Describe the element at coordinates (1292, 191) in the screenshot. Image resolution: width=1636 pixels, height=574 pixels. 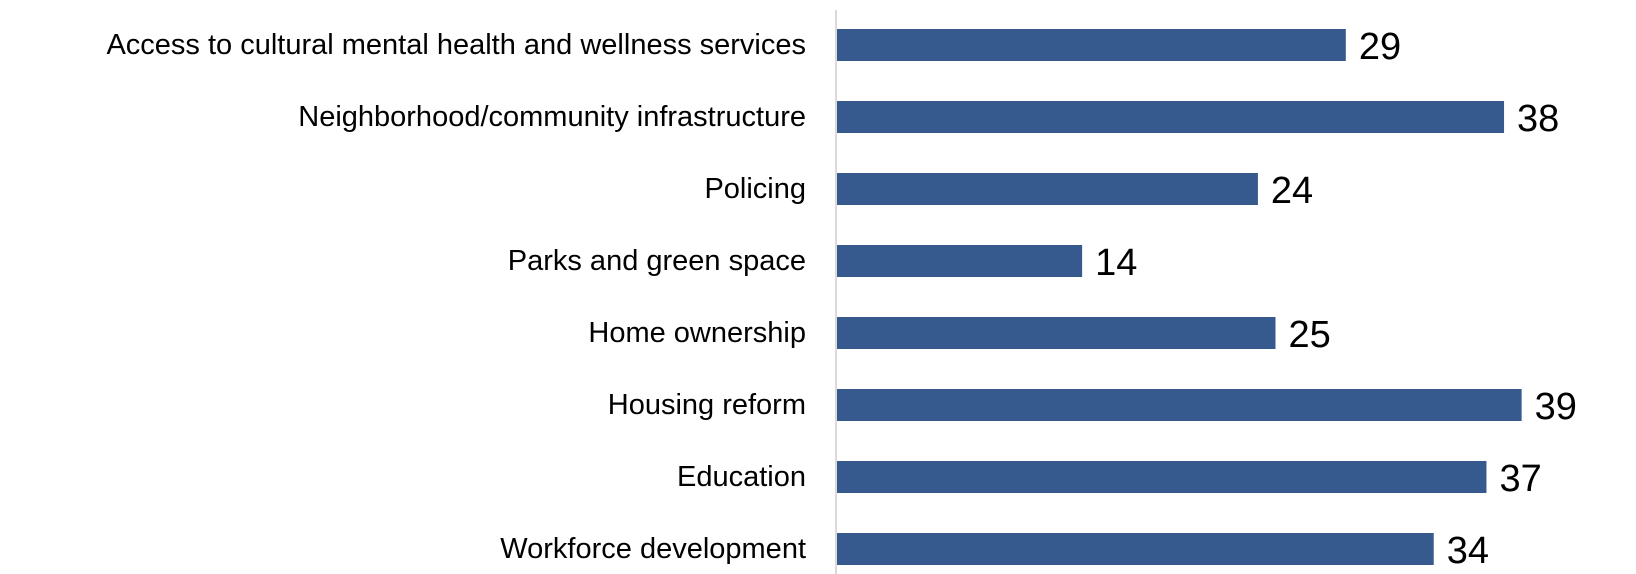
I see `value-label: 24` at that location.